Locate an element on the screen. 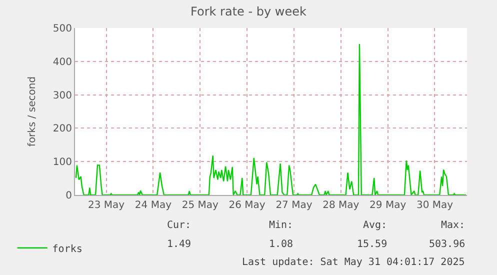 The width and height of the screenshot is (497, 275). x-tick-label: 29 May is located at coordinates (388, 205).